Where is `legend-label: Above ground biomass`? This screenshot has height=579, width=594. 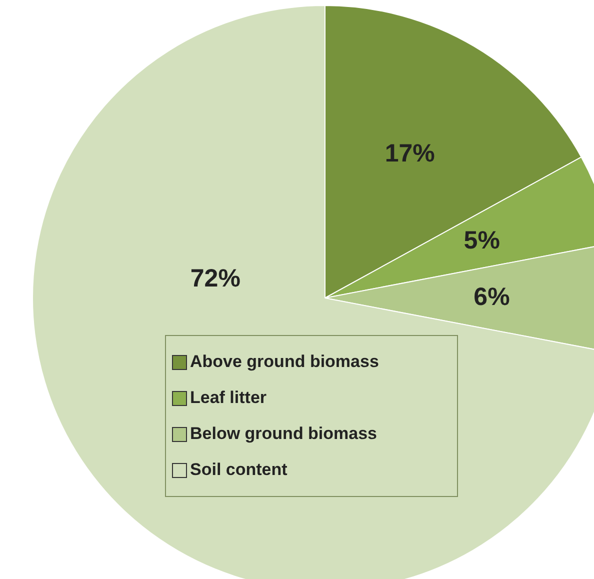 legend-label: Above ground biomass is located at coordinates (284, 362).